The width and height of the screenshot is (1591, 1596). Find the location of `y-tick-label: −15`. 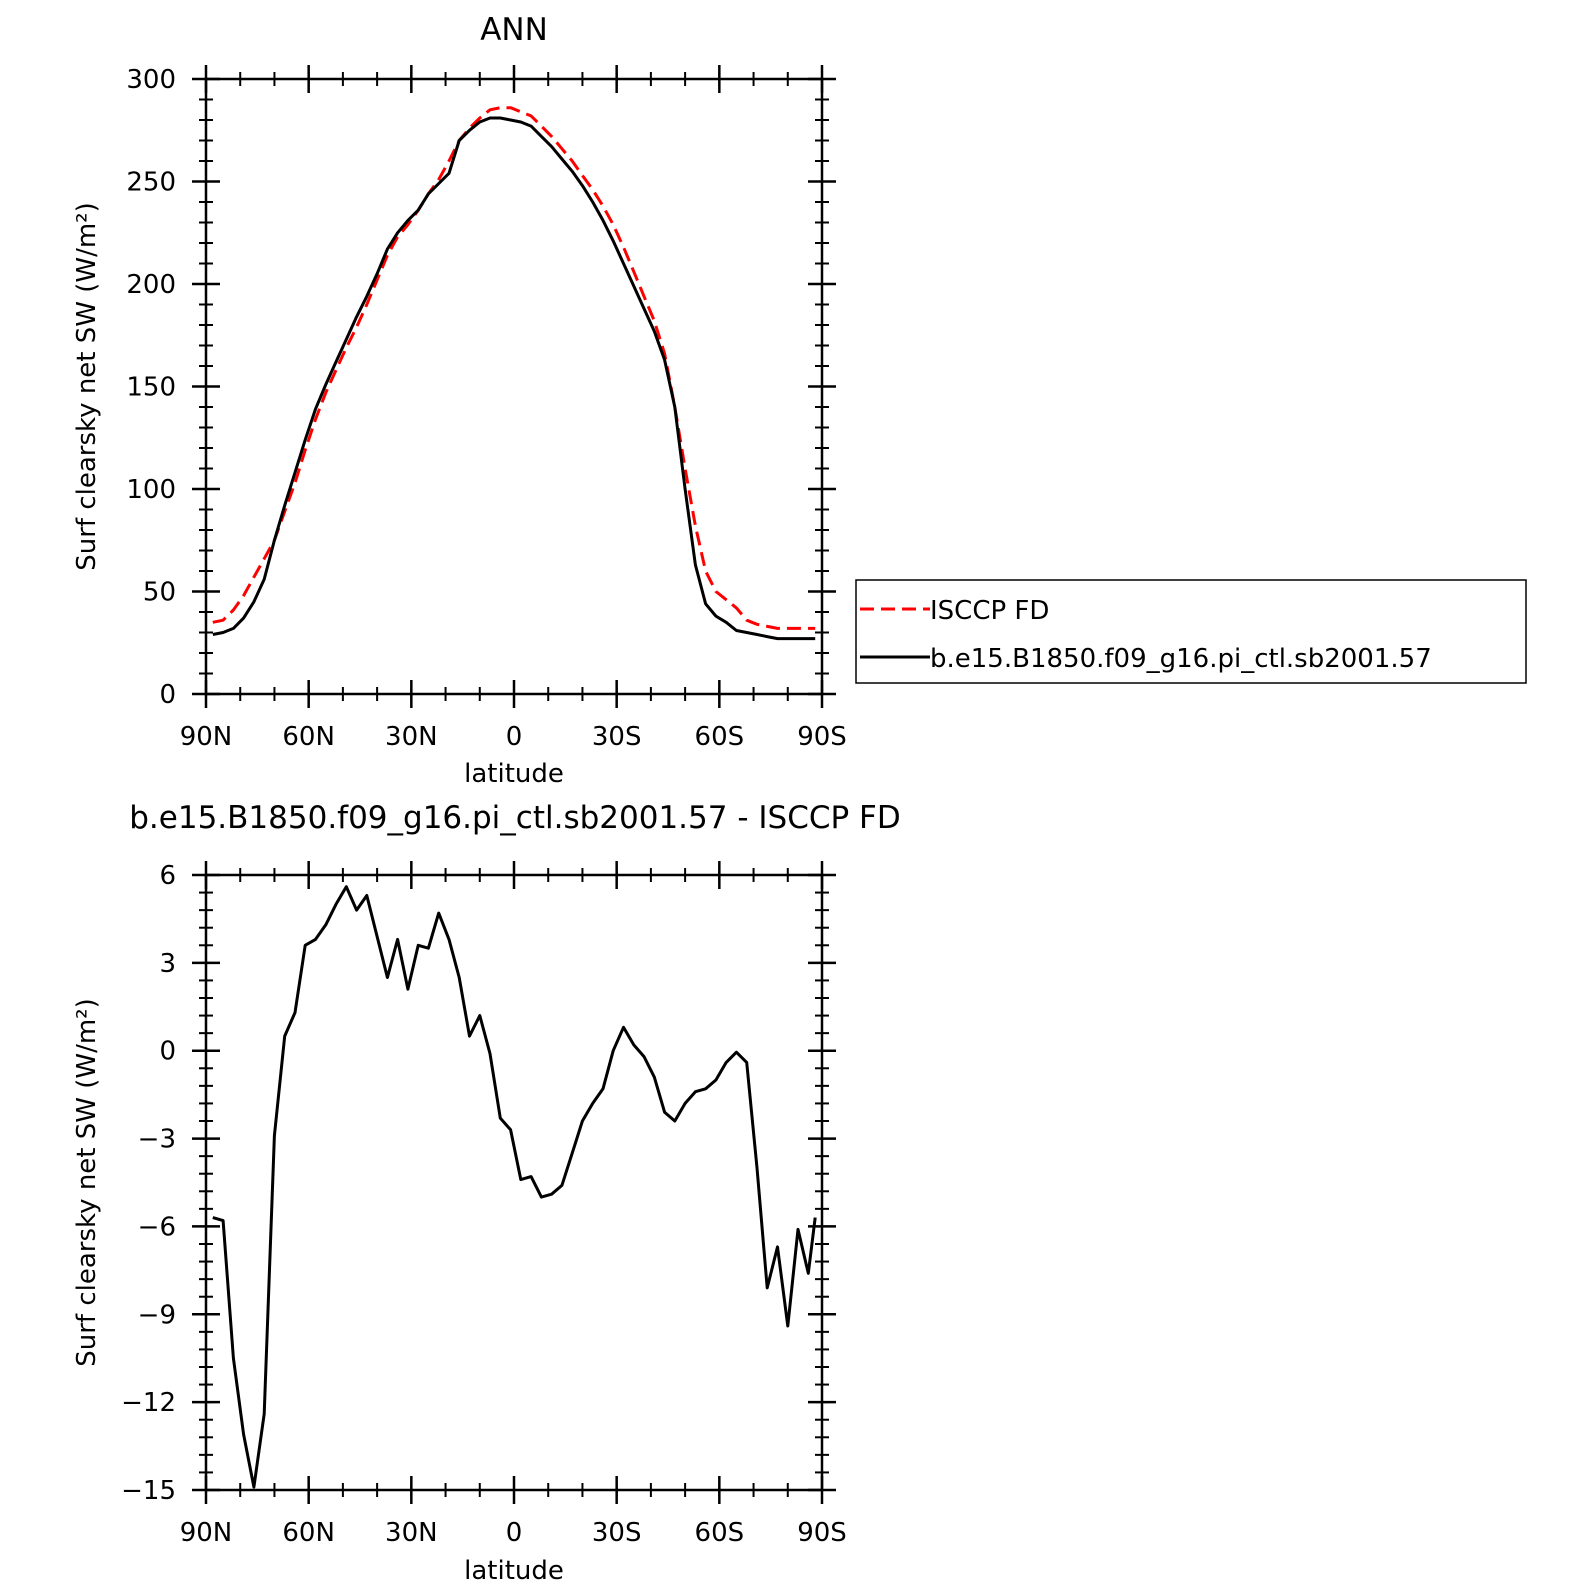

y-tick-label: −15 is located at coordinates (148, 1491).